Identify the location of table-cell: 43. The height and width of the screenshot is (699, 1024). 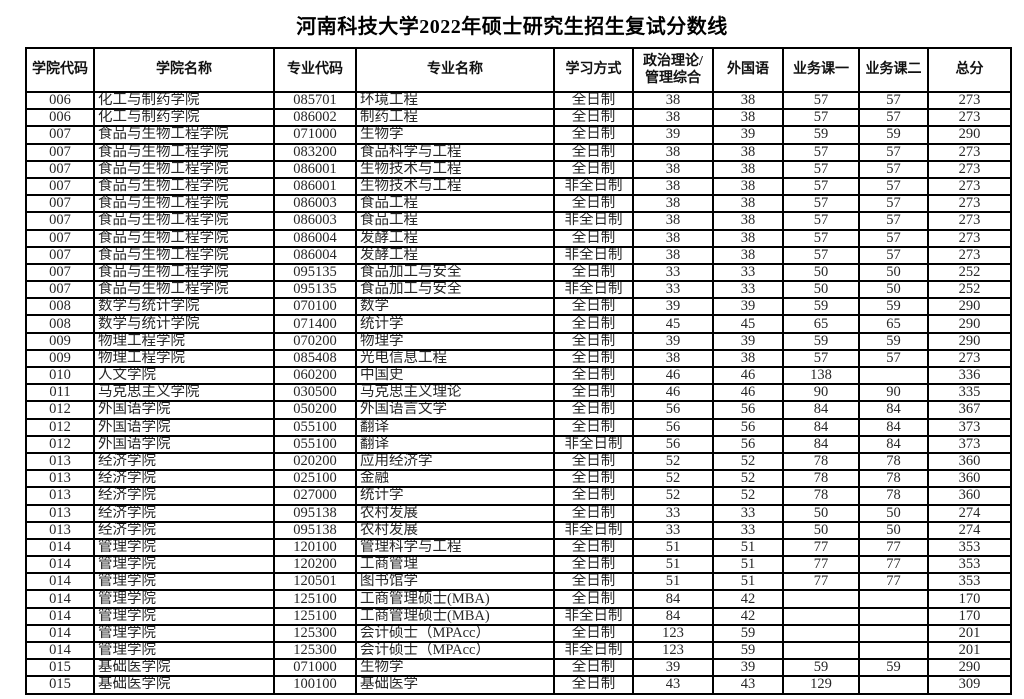
(748, 685).